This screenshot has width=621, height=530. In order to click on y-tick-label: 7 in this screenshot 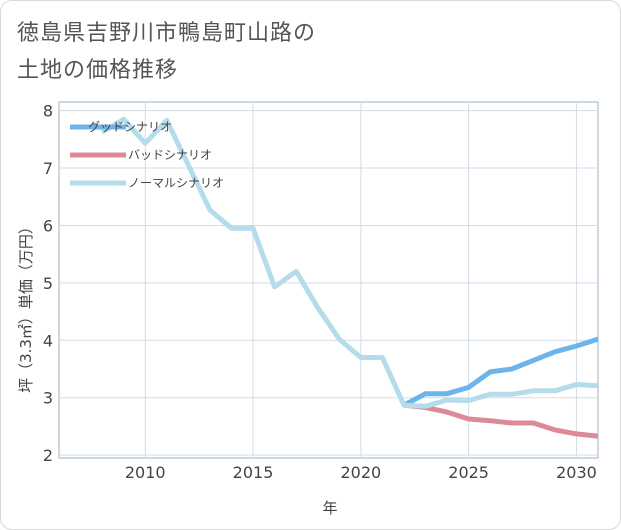, I will do `click(48, 168)`.